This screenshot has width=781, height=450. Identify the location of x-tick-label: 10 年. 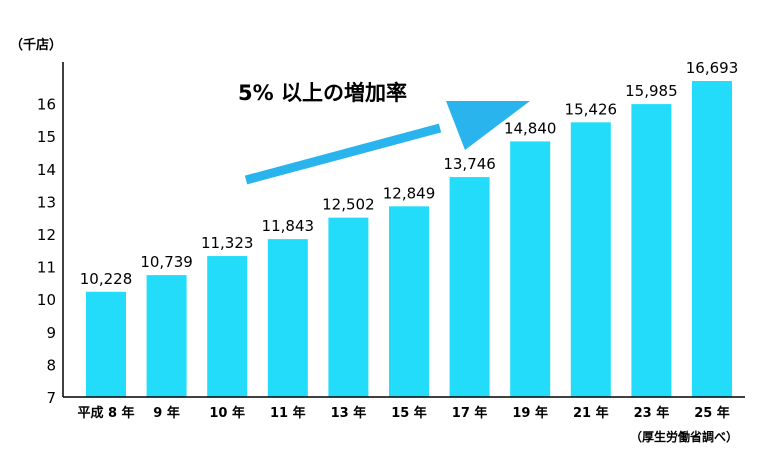
(227, 413).